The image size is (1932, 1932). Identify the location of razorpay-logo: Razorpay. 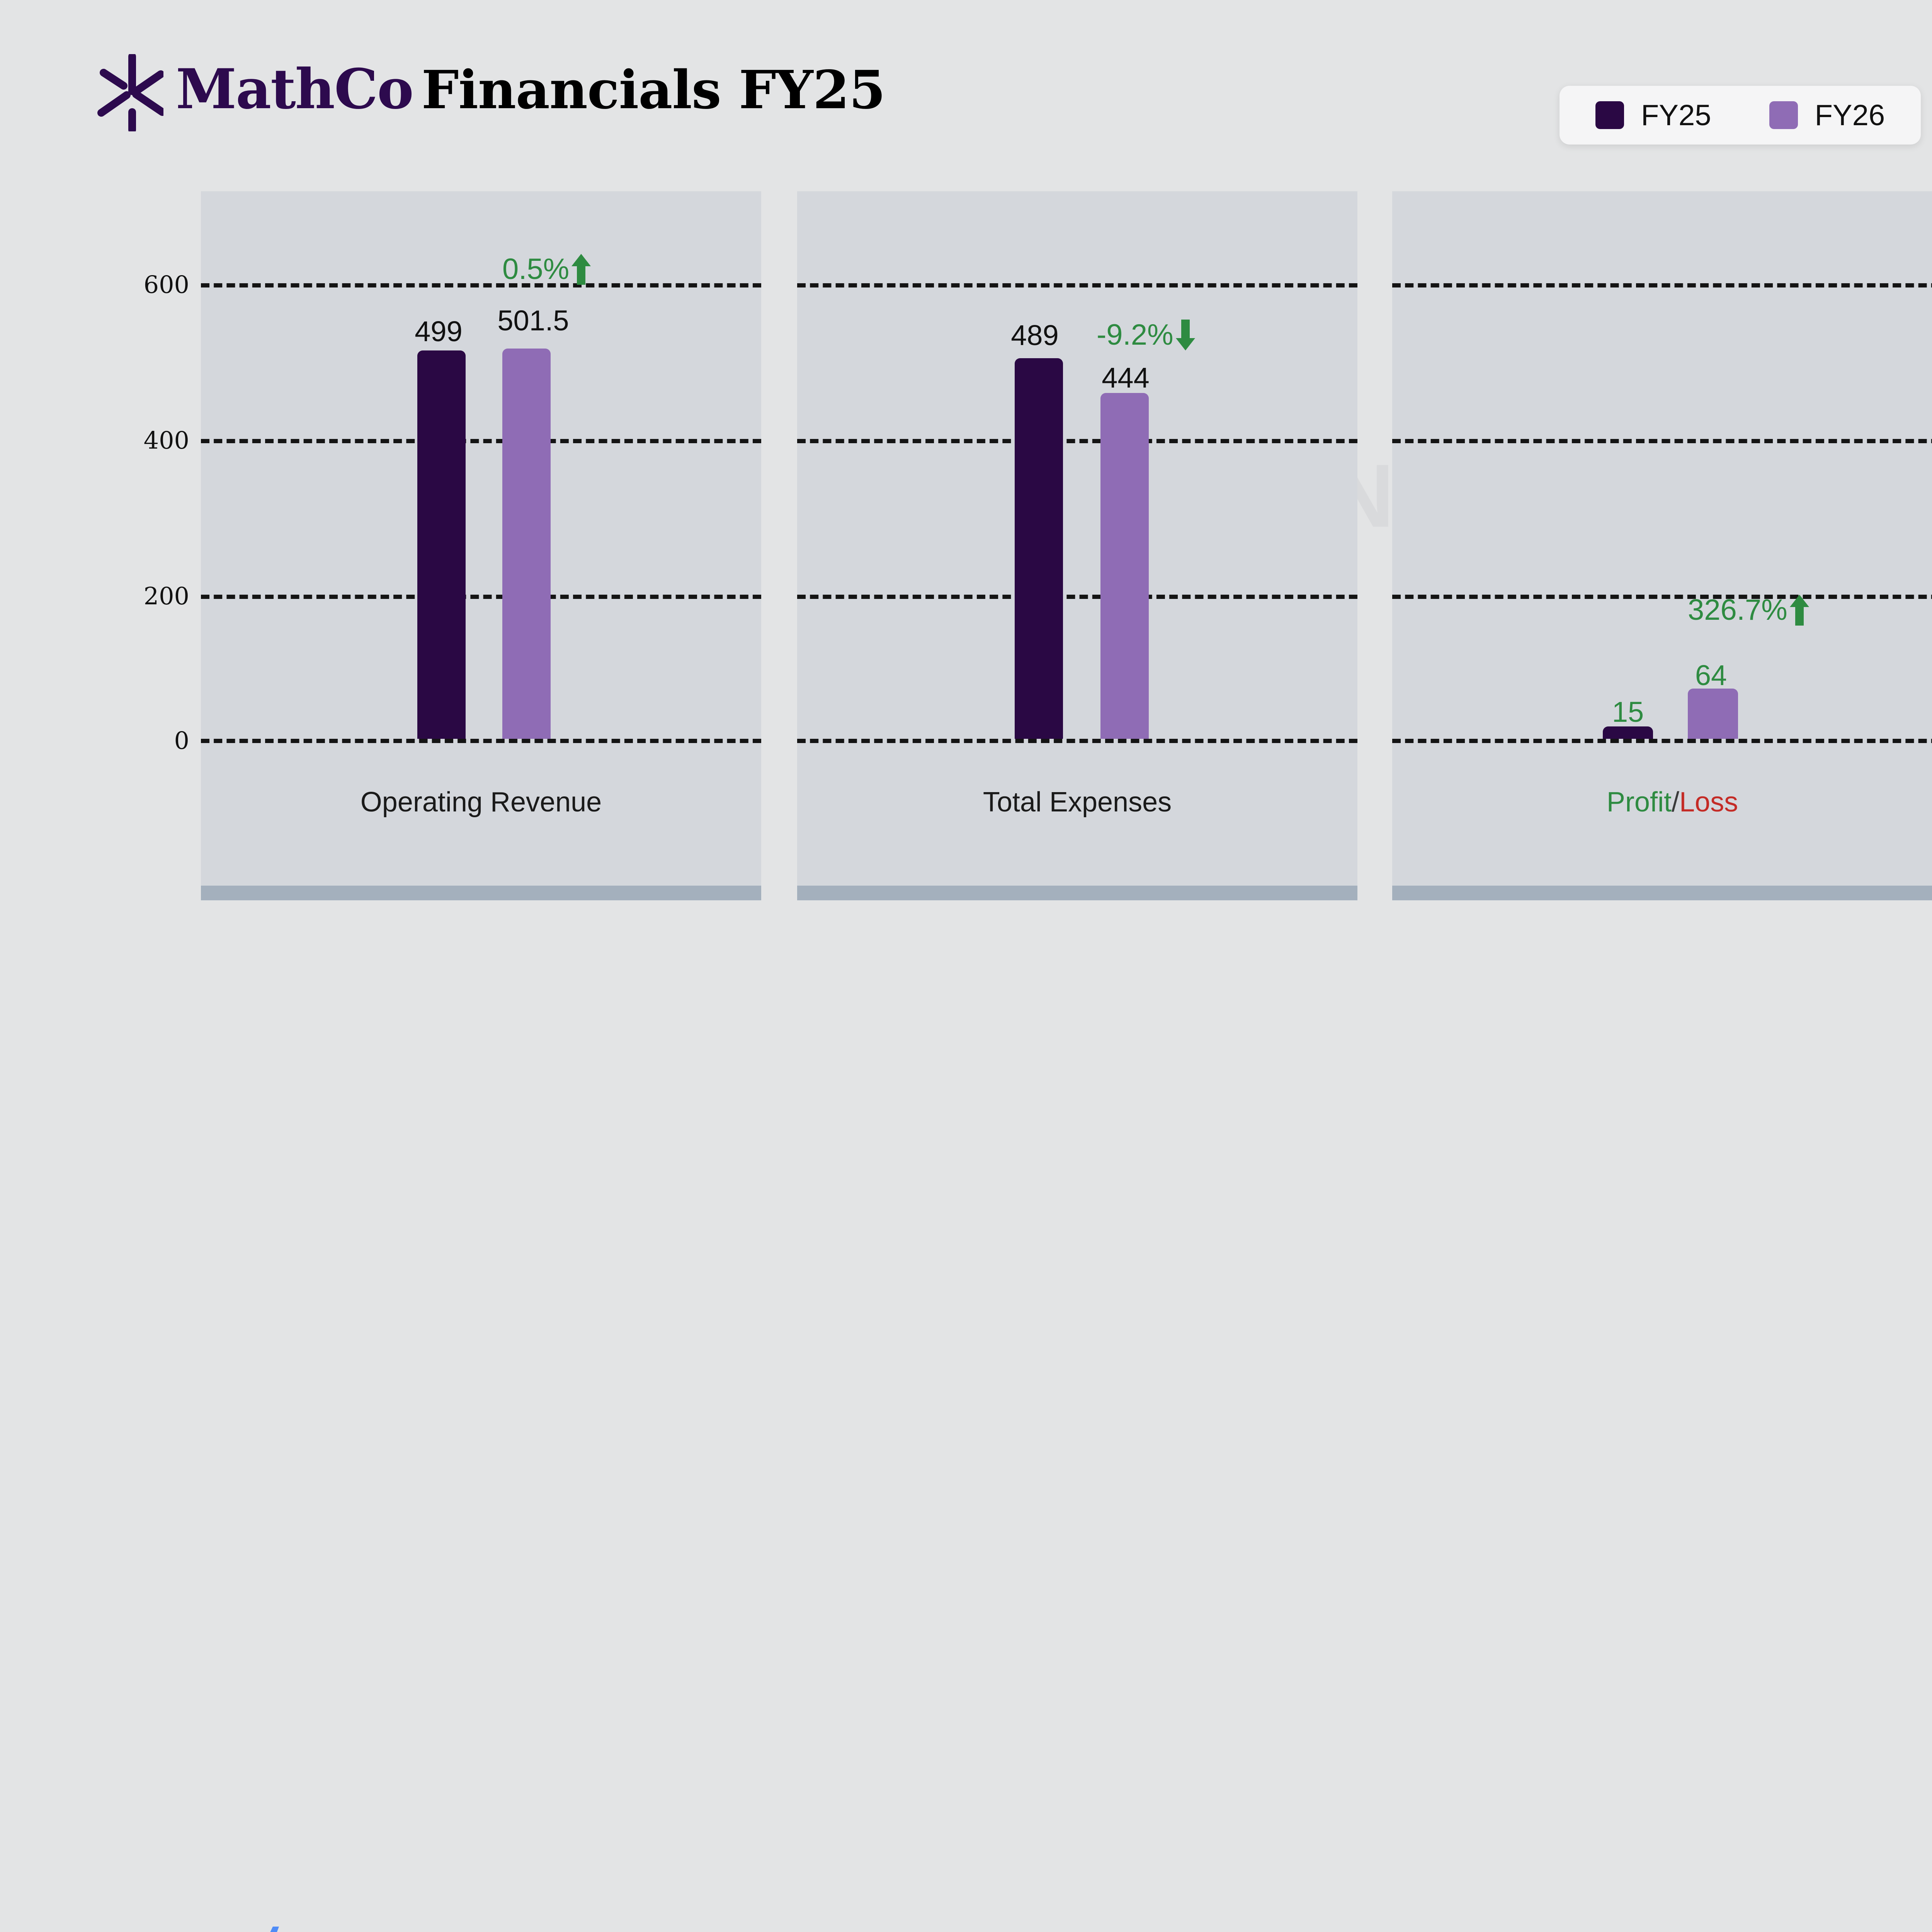
(378, 1928).